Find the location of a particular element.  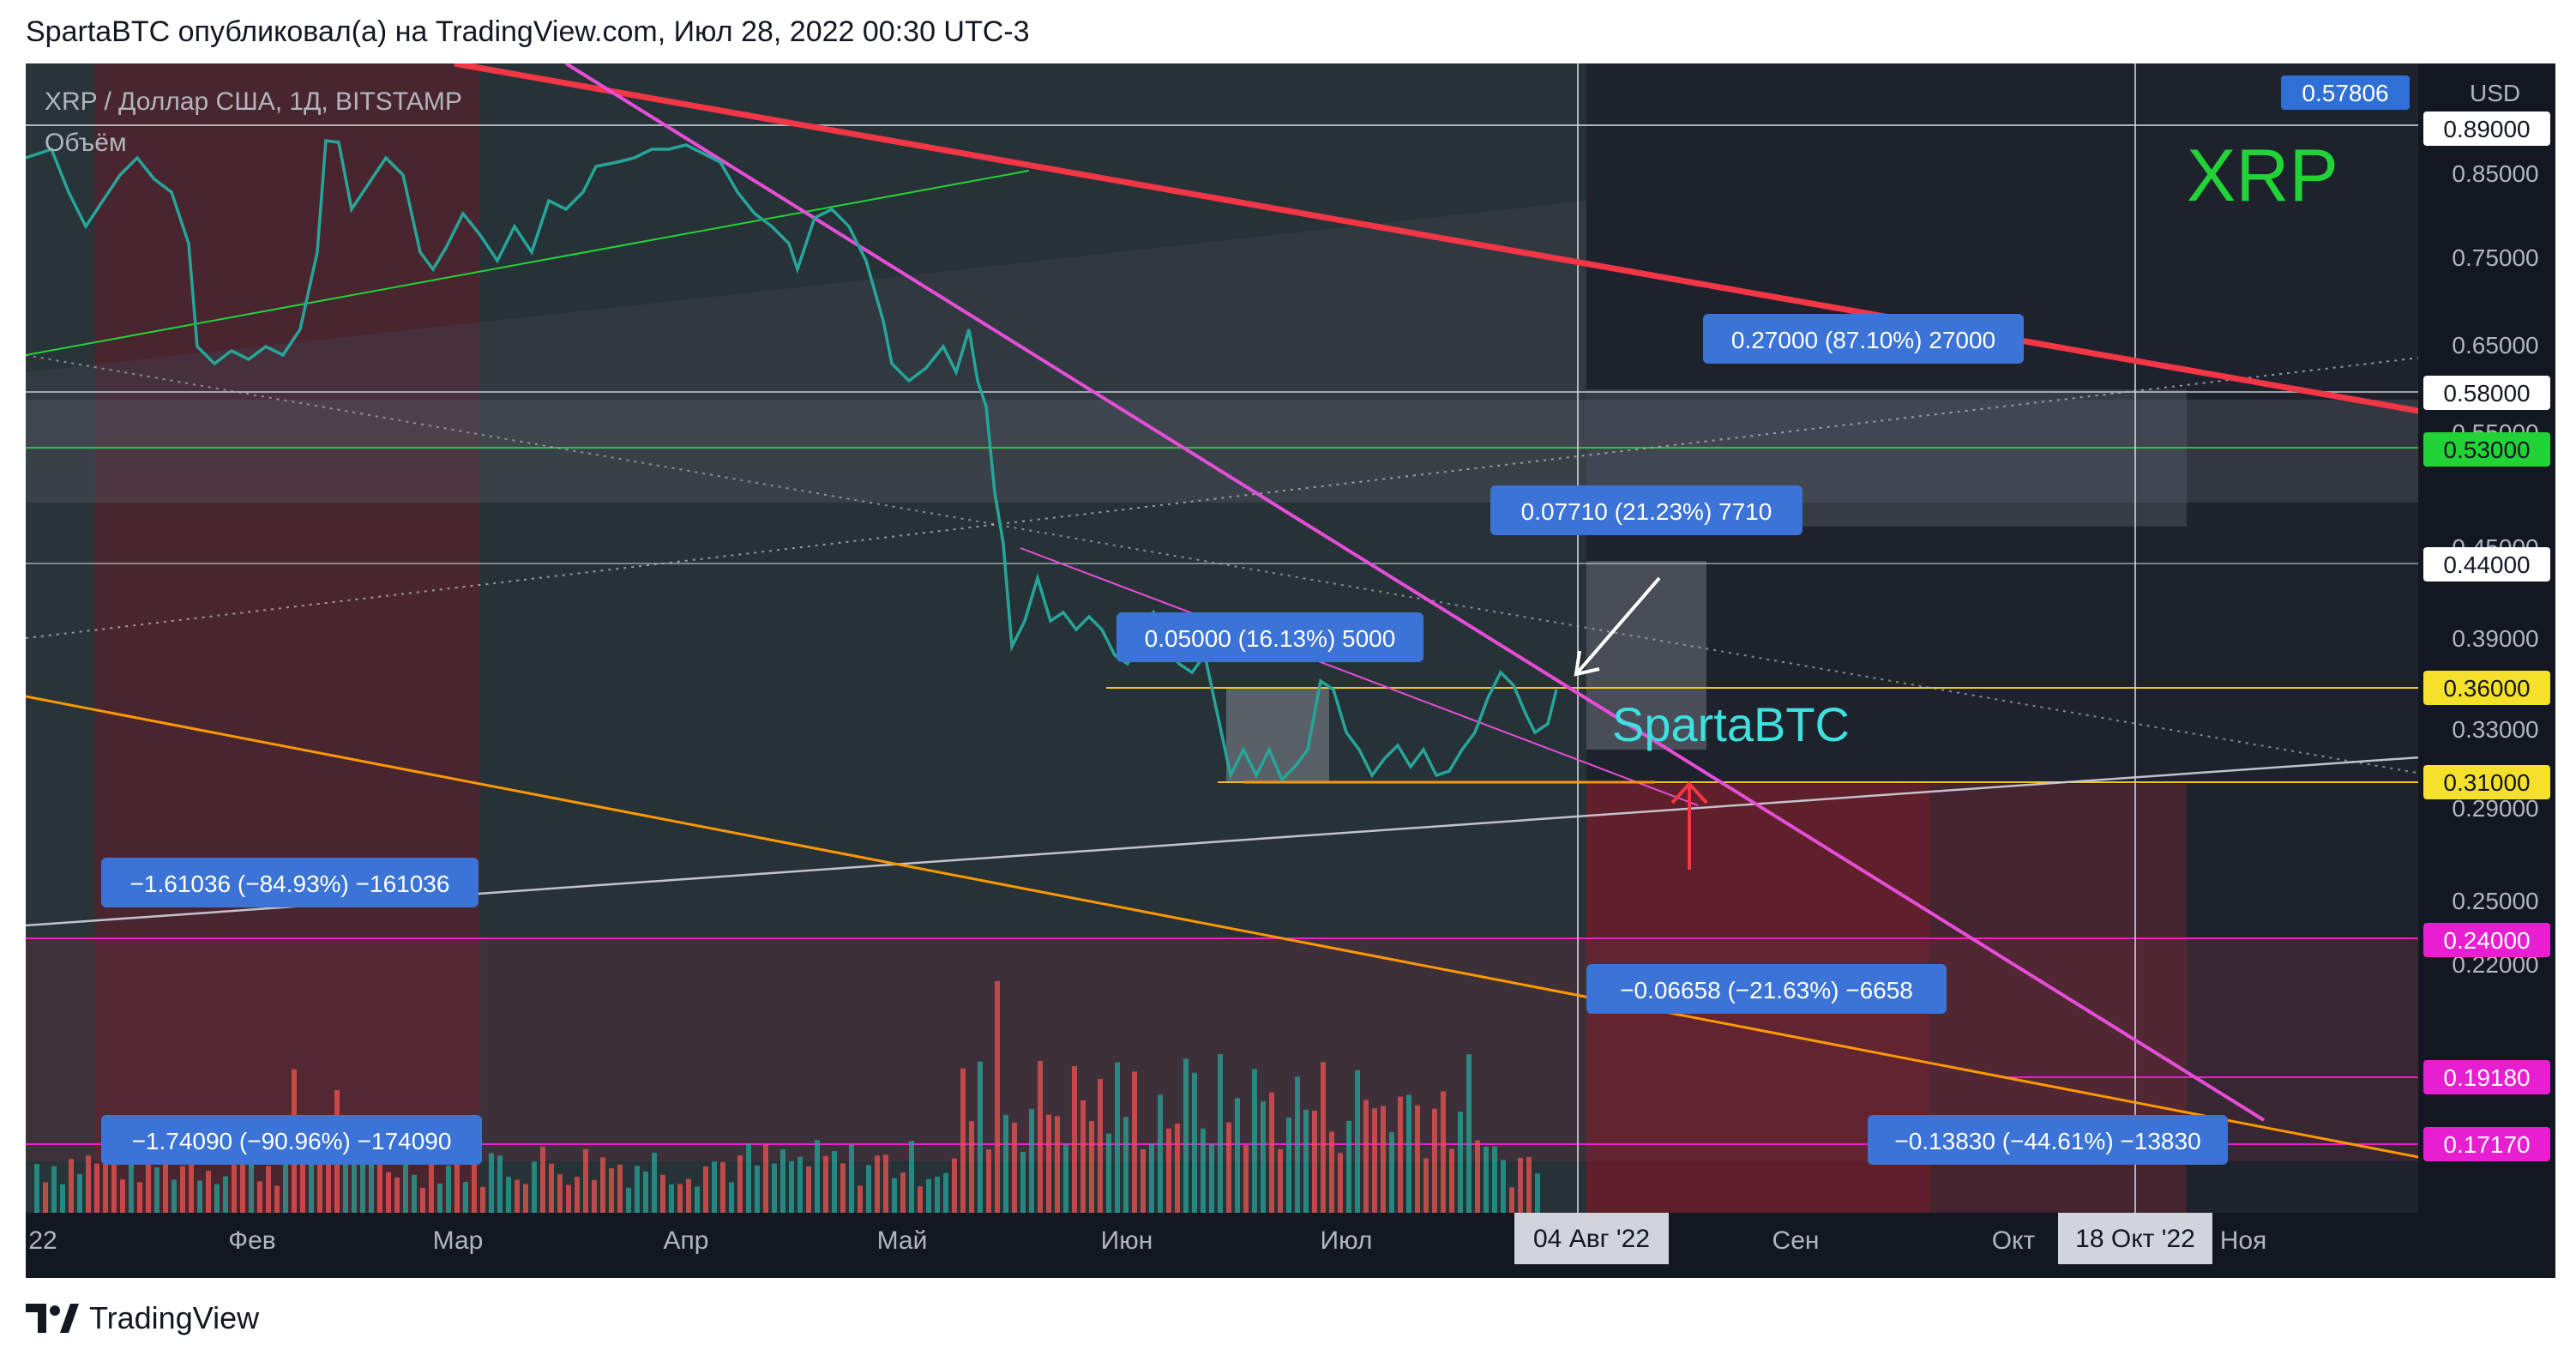

time-tick-label: Ноя is located at coordinates (2243, 1240).